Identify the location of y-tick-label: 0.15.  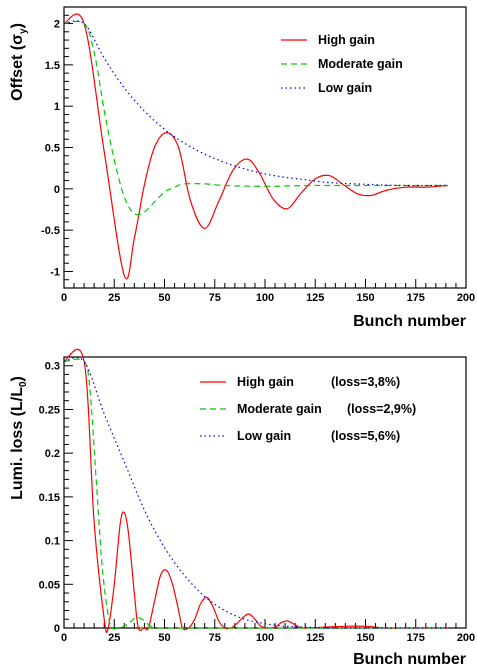
(49, 498).